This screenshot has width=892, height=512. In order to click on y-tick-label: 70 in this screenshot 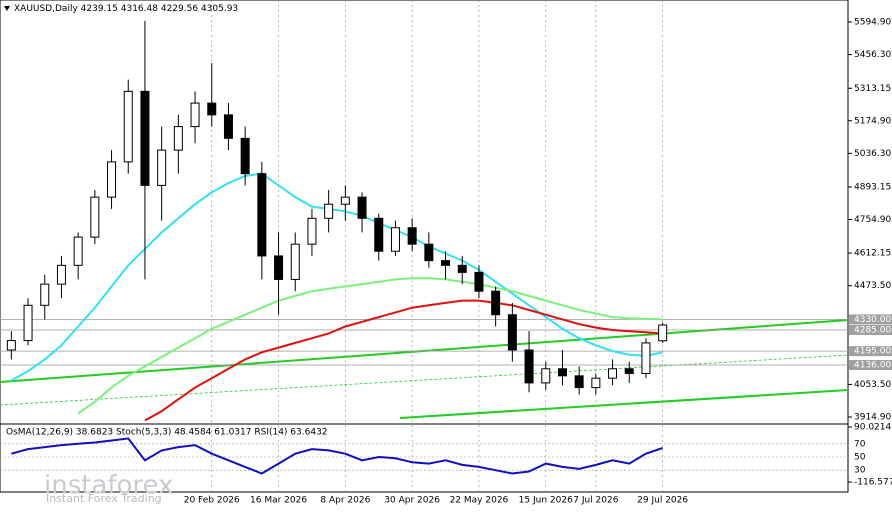, I will do `click(860, 444)`.